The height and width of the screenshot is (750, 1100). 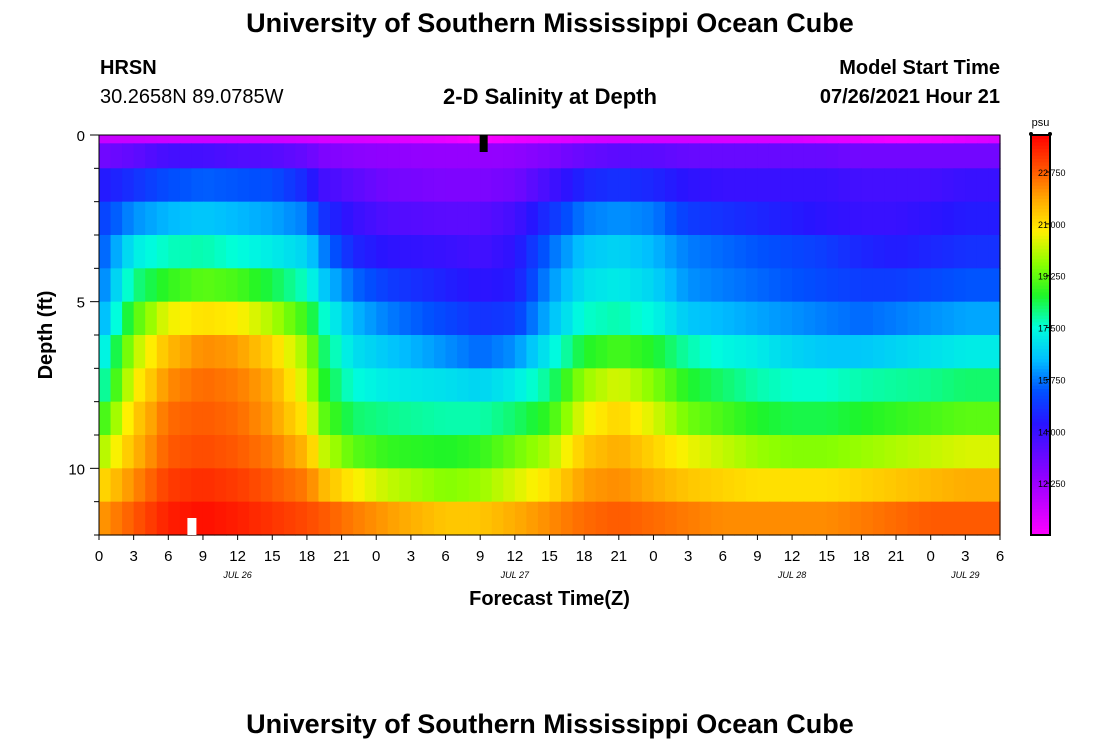 I want to click on x-tick-label: 15, so click(x=272, y=556).